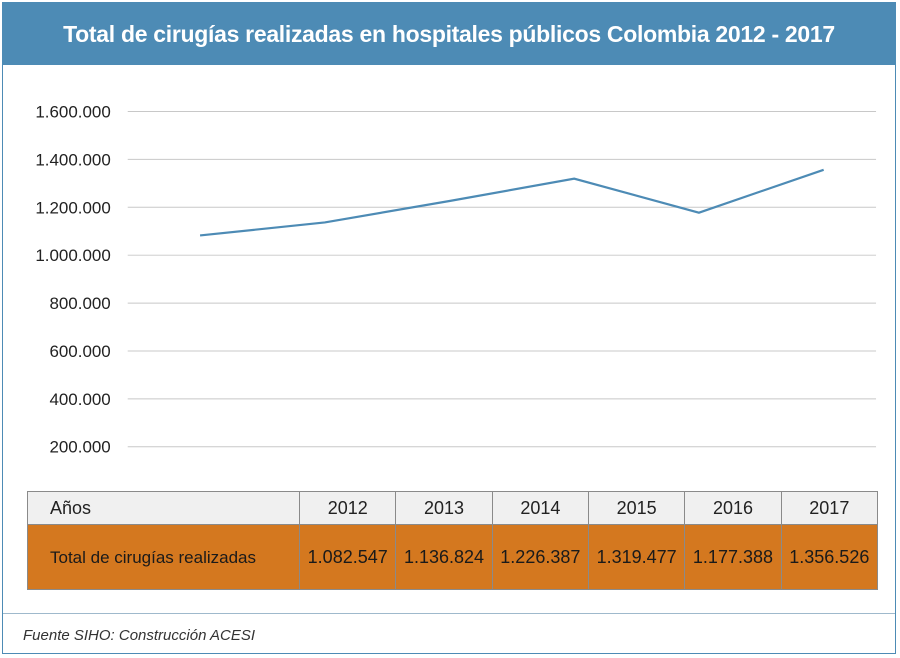 Image resolution: width=900 pixels, height=658 pixels. I want to click on table-value-cell: 1.319.477, so click(636, 557).